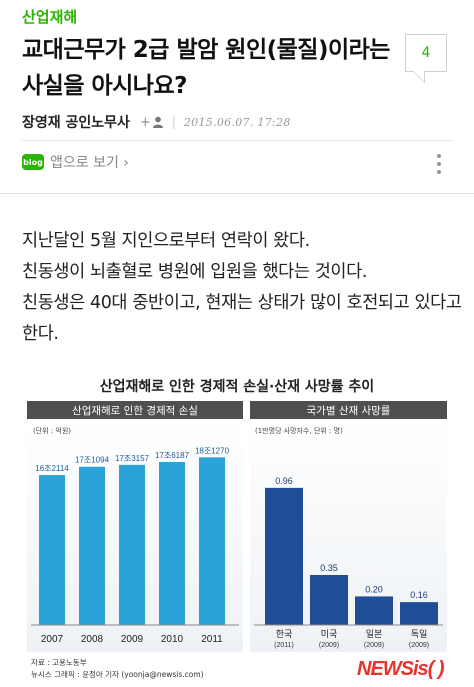 The image size is (474, 687). I want to click on source-line: 자료 : 고용노동부, so click(59, 662).